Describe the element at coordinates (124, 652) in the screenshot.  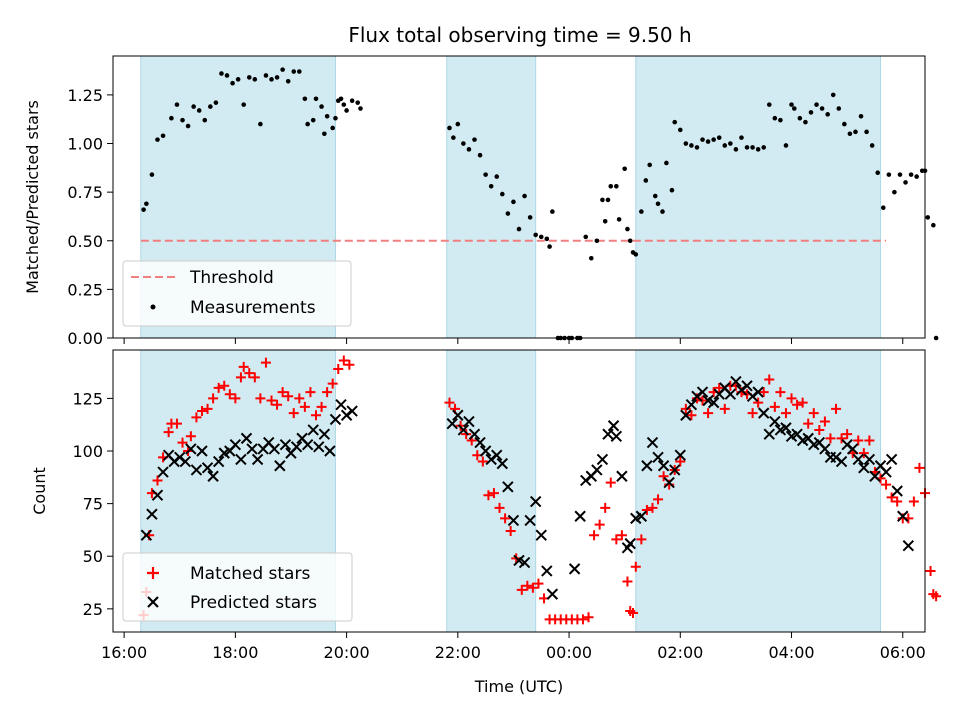
I see `x-tick-label: 16:00` at that location.